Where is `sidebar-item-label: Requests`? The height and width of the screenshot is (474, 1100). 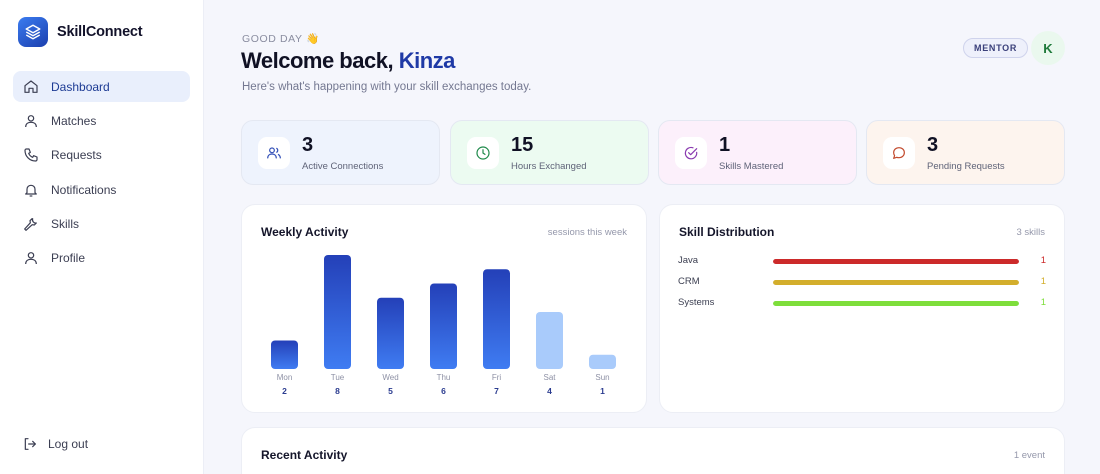 sidebar-item-label: Requests is located at coordinates (76, 155).